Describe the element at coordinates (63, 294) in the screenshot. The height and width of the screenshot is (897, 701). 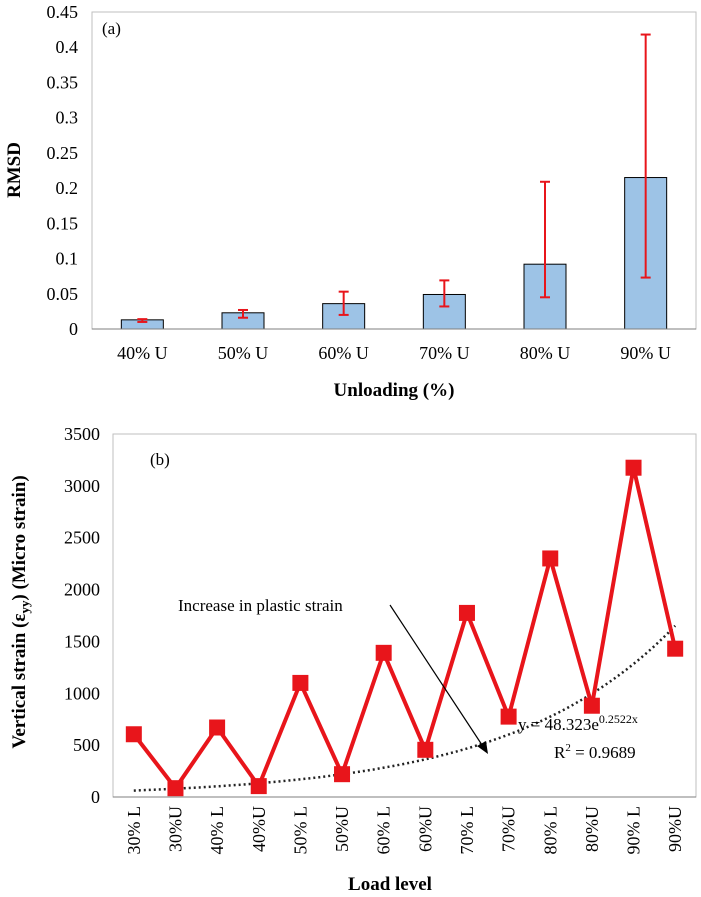
I see `y-tick-label: 0.05` at that location.